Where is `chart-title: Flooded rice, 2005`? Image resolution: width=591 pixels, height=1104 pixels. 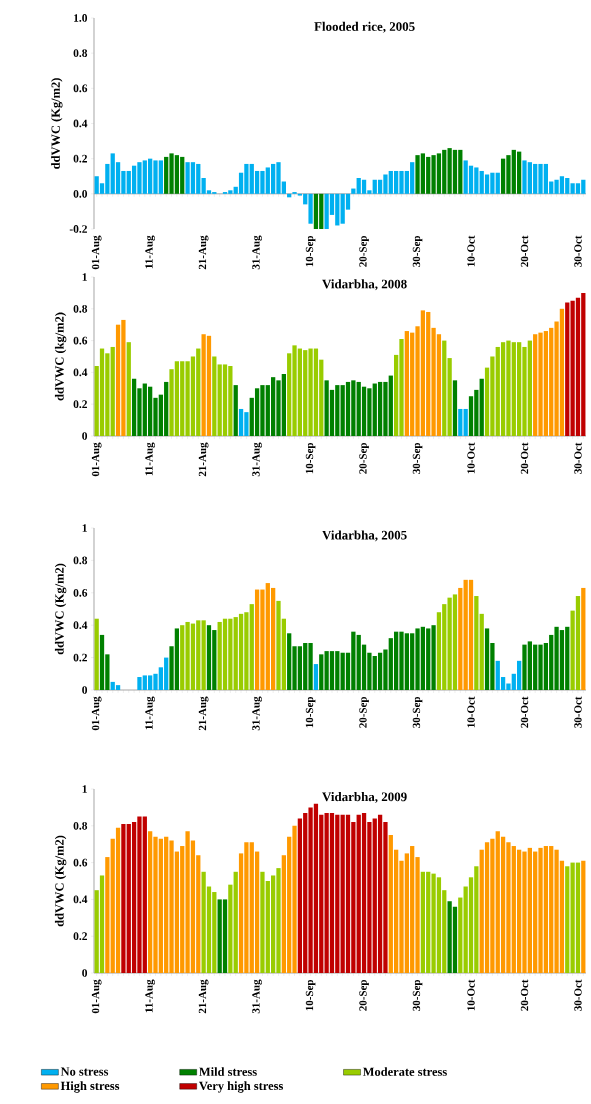 chart-title: Flooded rice, 2005 is located at coordinates (364, 27).